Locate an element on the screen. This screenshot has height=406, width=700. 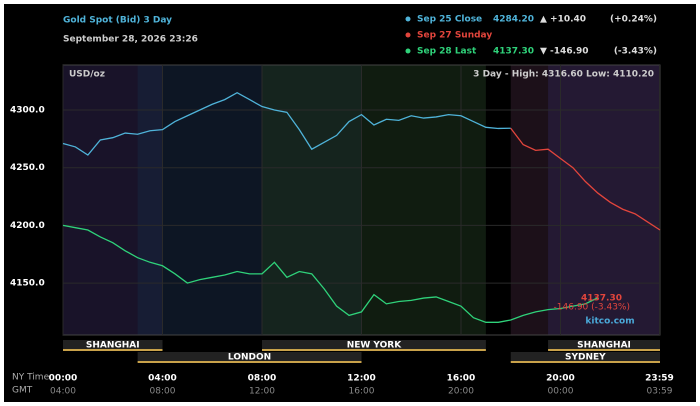
session-label: SYDNEY is located at coordinates (585, 358).